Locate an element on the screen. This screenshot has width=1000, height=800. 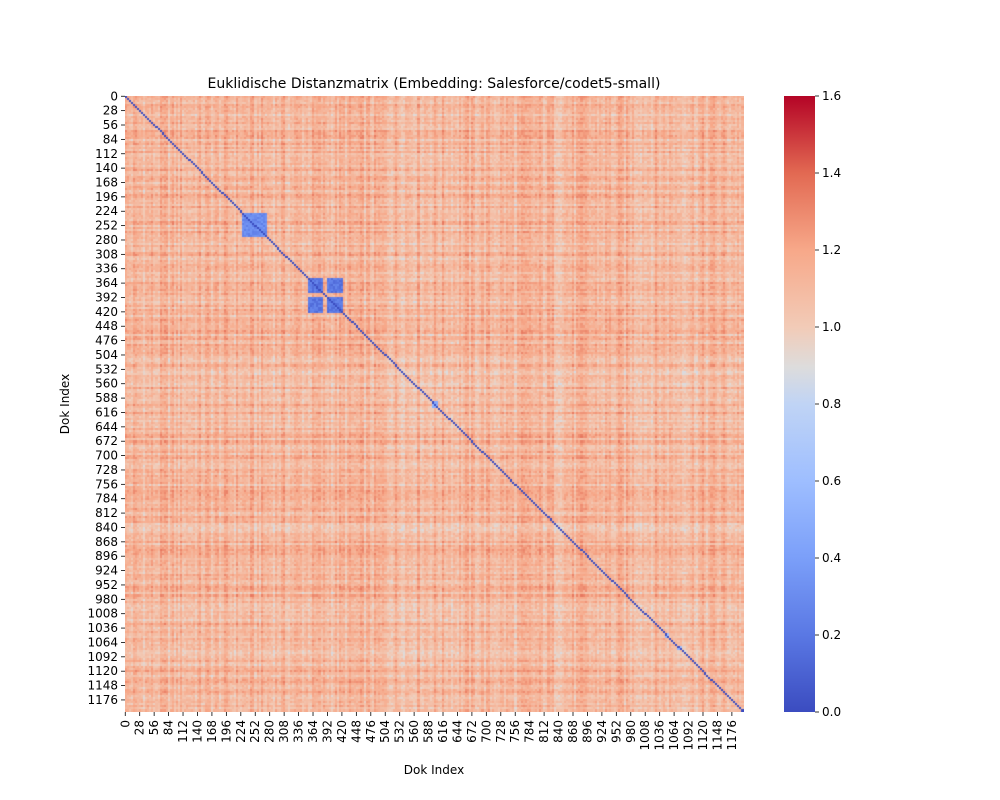
x-tick-label: 364 is located at coordinates (313, 731).